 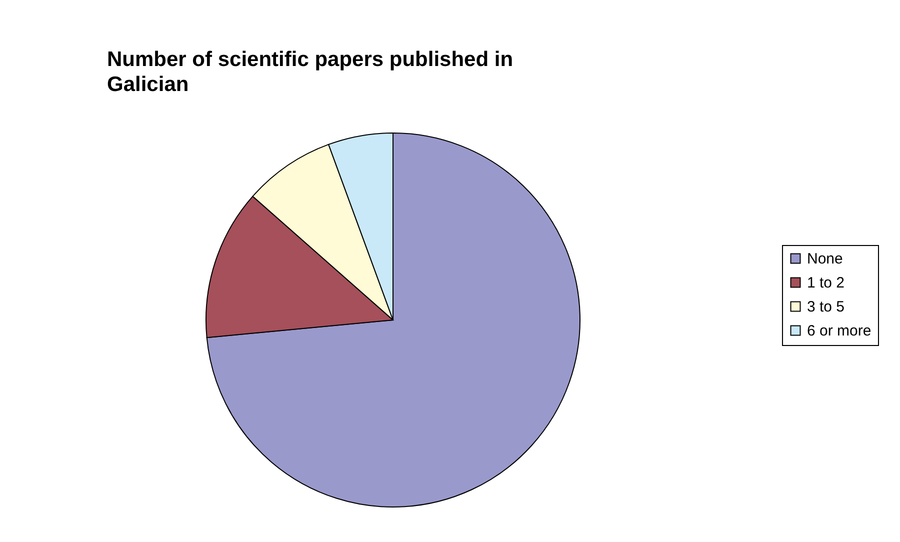 I want to click on legend-label: 6 or more, so click(x=839, y=331).